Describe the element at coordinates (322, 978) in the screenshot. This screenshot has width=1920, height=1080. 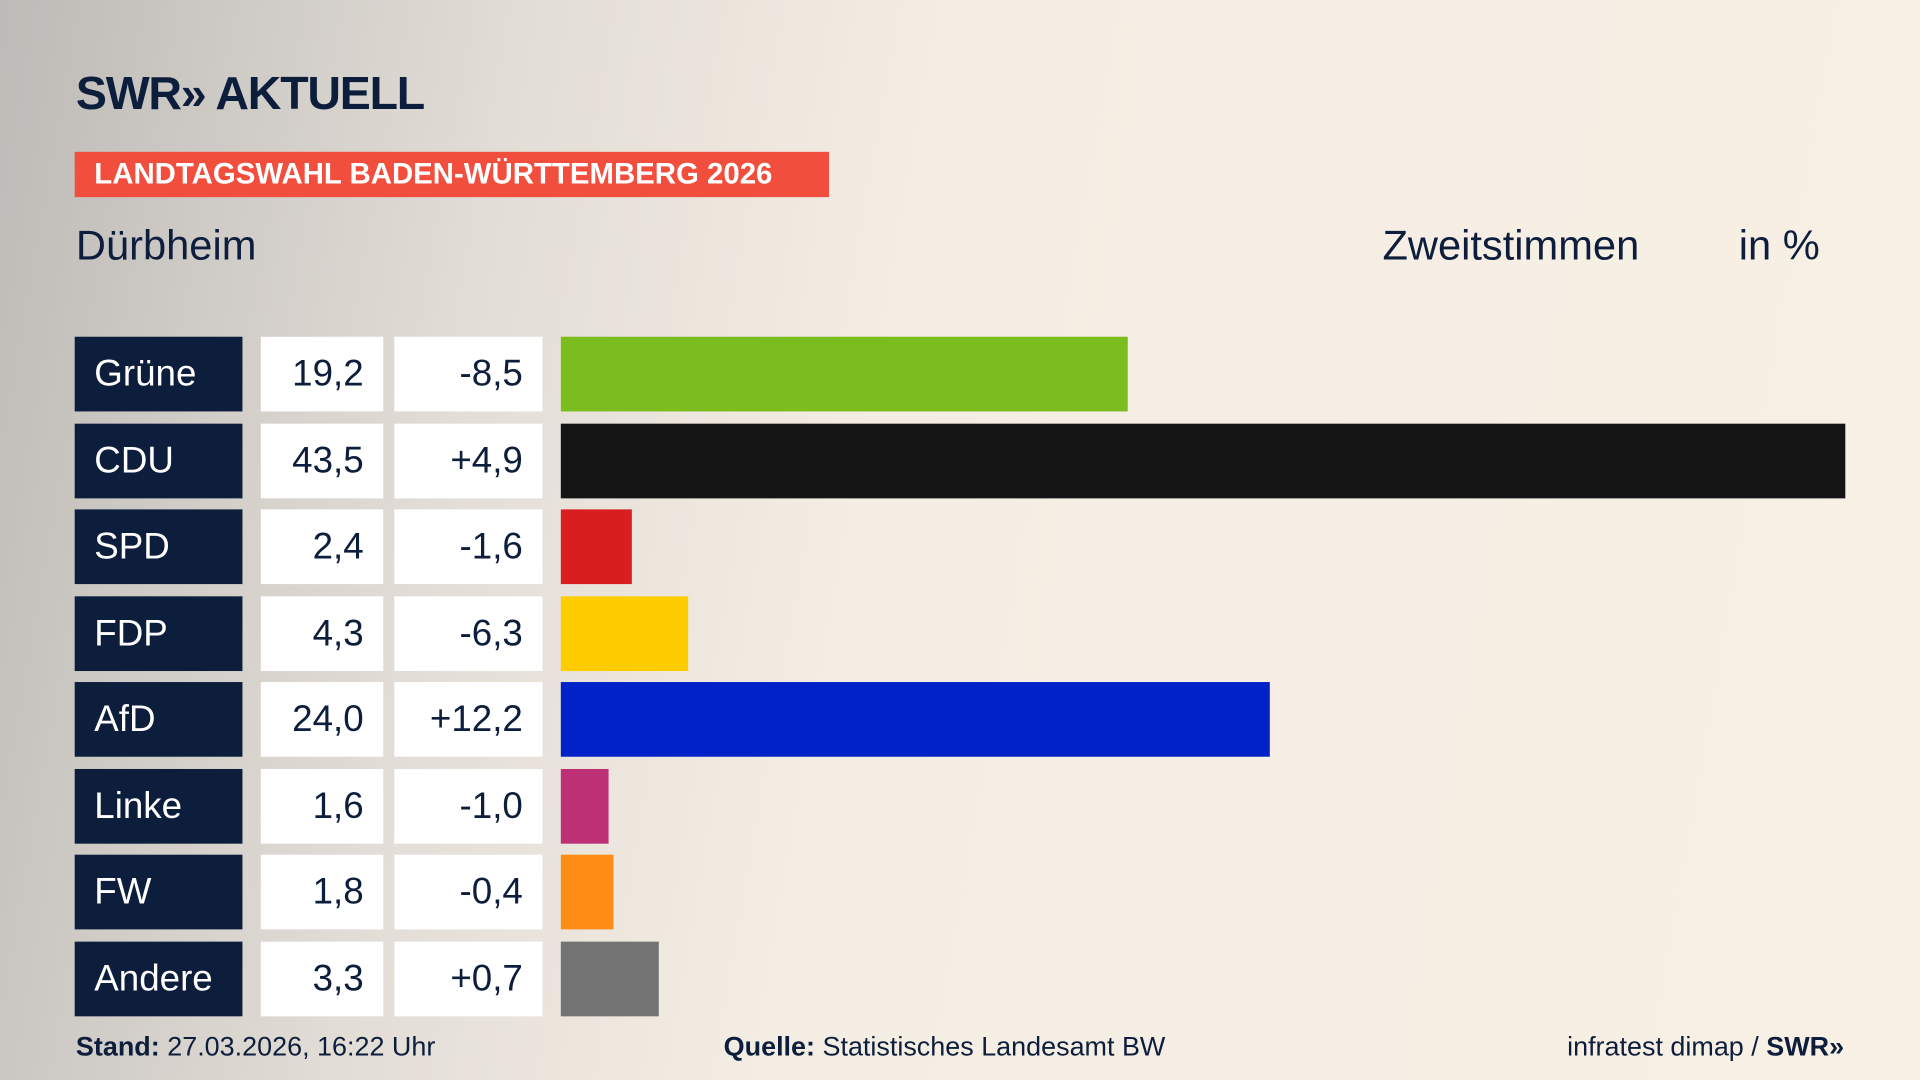
I see `value-label: 3,3` at that location.